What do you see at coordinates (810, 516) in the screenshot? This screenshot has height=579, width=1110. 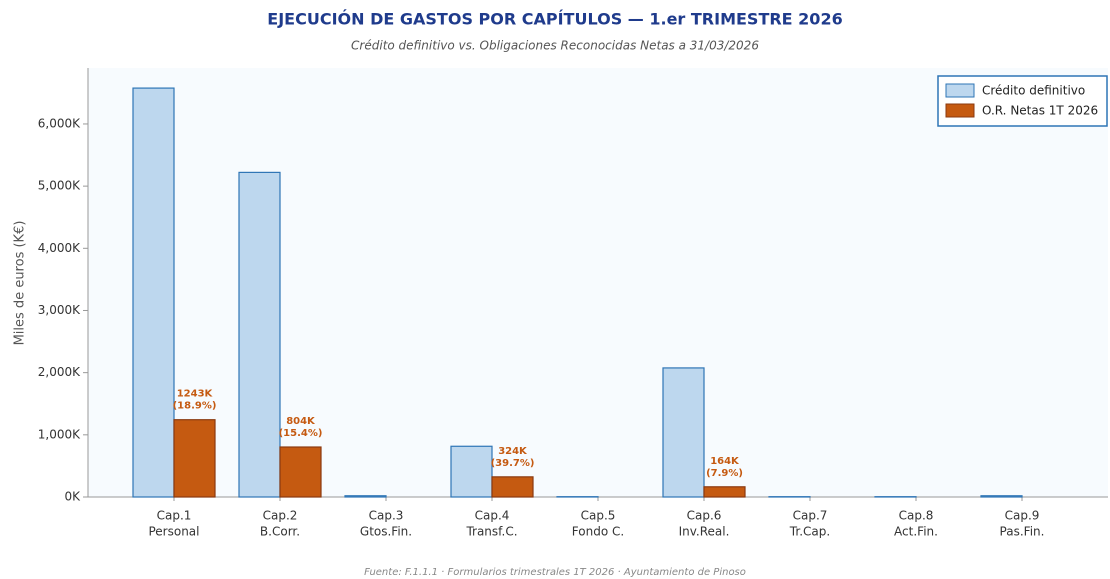 I see `x-tick-label: Cap.7` at bounding box center [810, 516].